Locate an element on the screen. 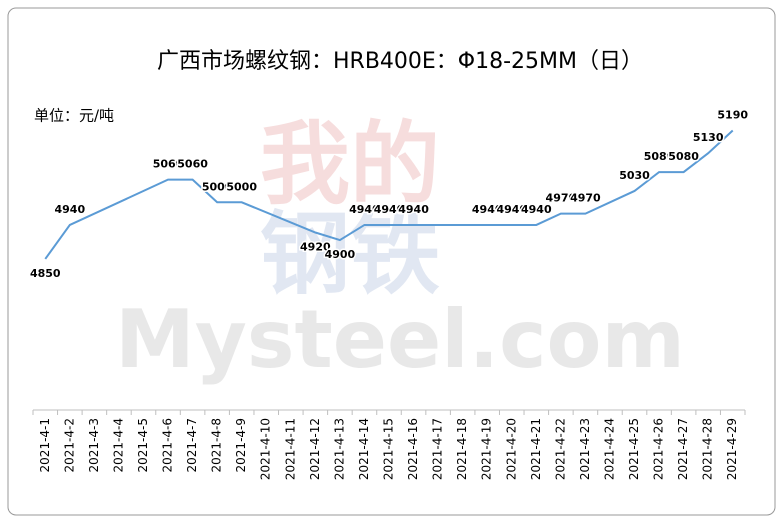 Image resolution: width=783 pixels, height=529 pixels. x-tick-label: 2021-4-10 is located at coordinates (266, 449).